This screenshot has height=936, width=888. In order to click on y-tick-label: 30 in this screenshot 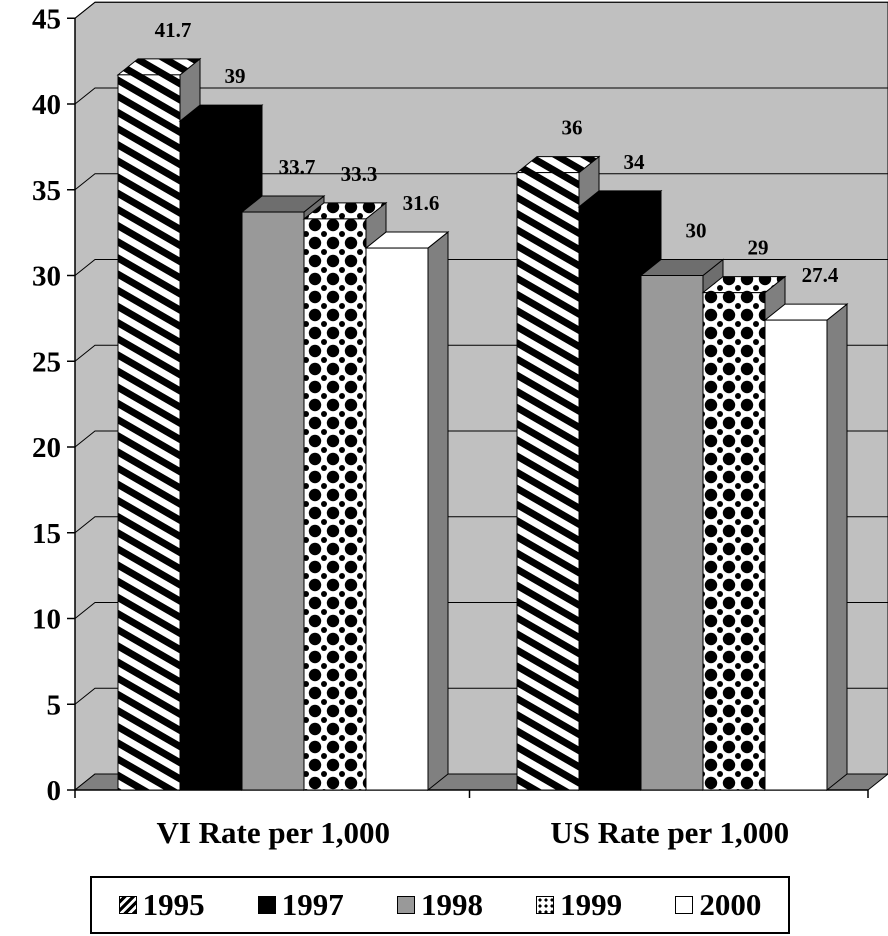, I will do `click(46, 277)`.